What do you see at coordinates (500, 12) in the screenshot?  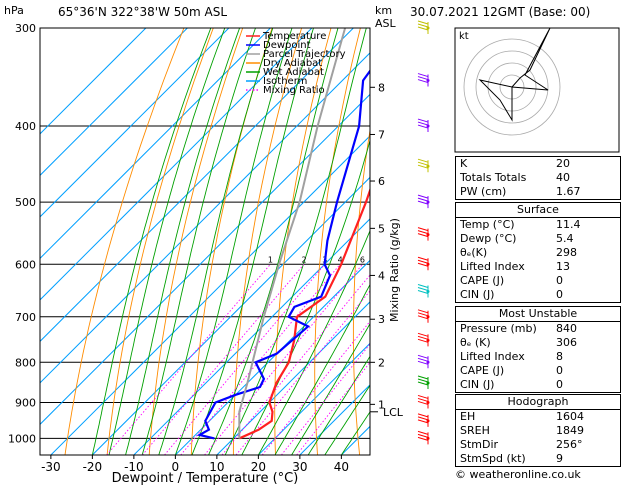 I see `datetime-label: 30.07.2021 12GMT (Base: 00)` at bounding box center [500, 12].